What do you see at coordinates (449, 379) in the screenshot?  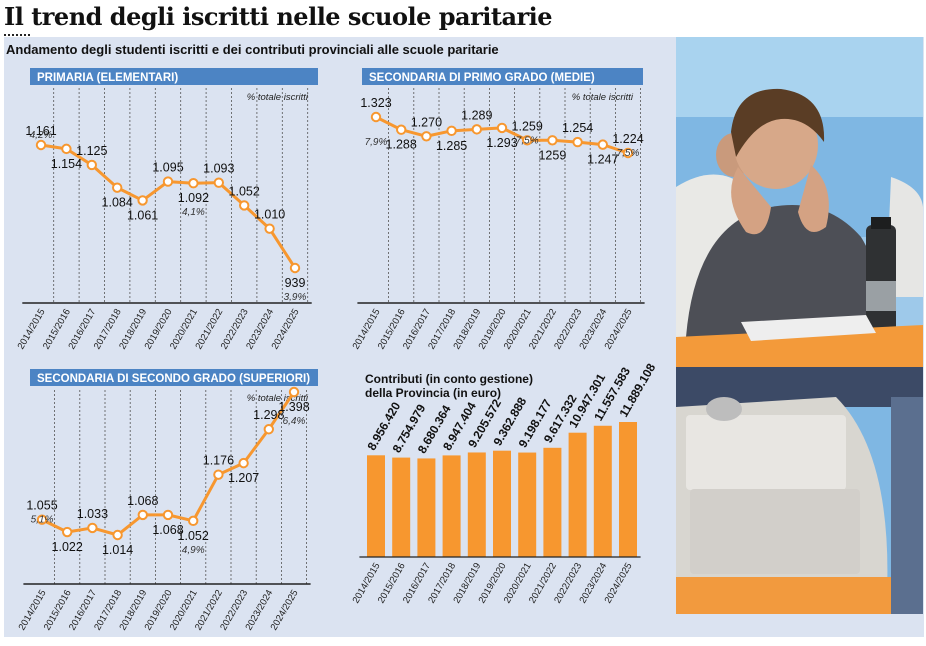 I see `bar-chart-title-line: Contributi (in conto gestione)` at bounding box center [449, 379].